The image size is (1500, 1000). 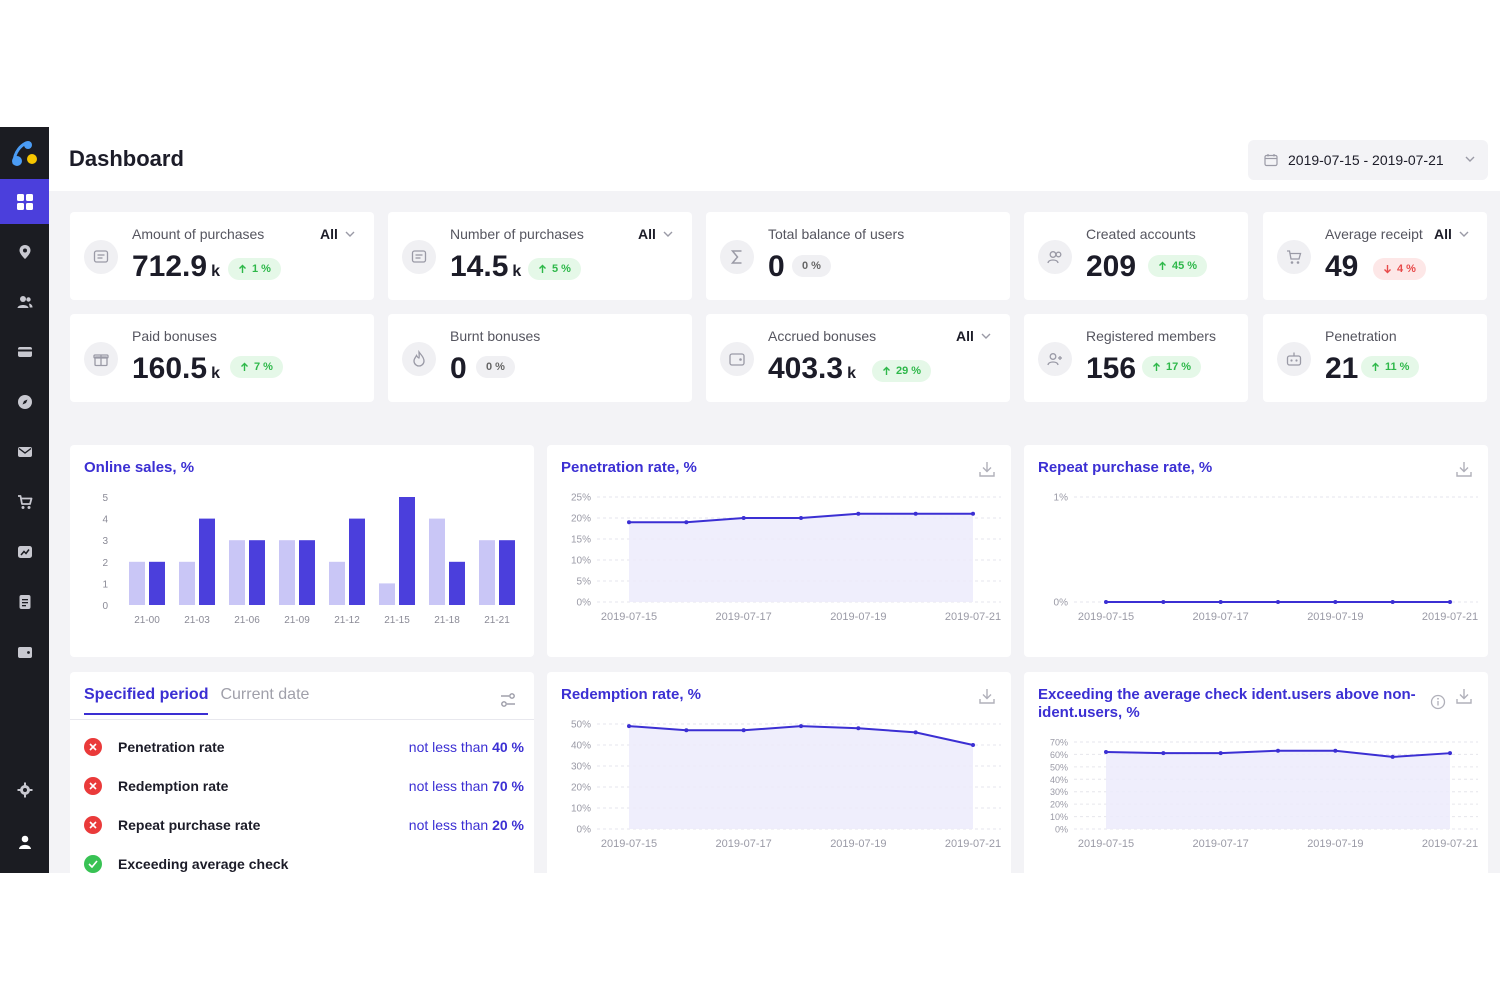 I want to click on fail-status-icon, so click(x=93, y=747).